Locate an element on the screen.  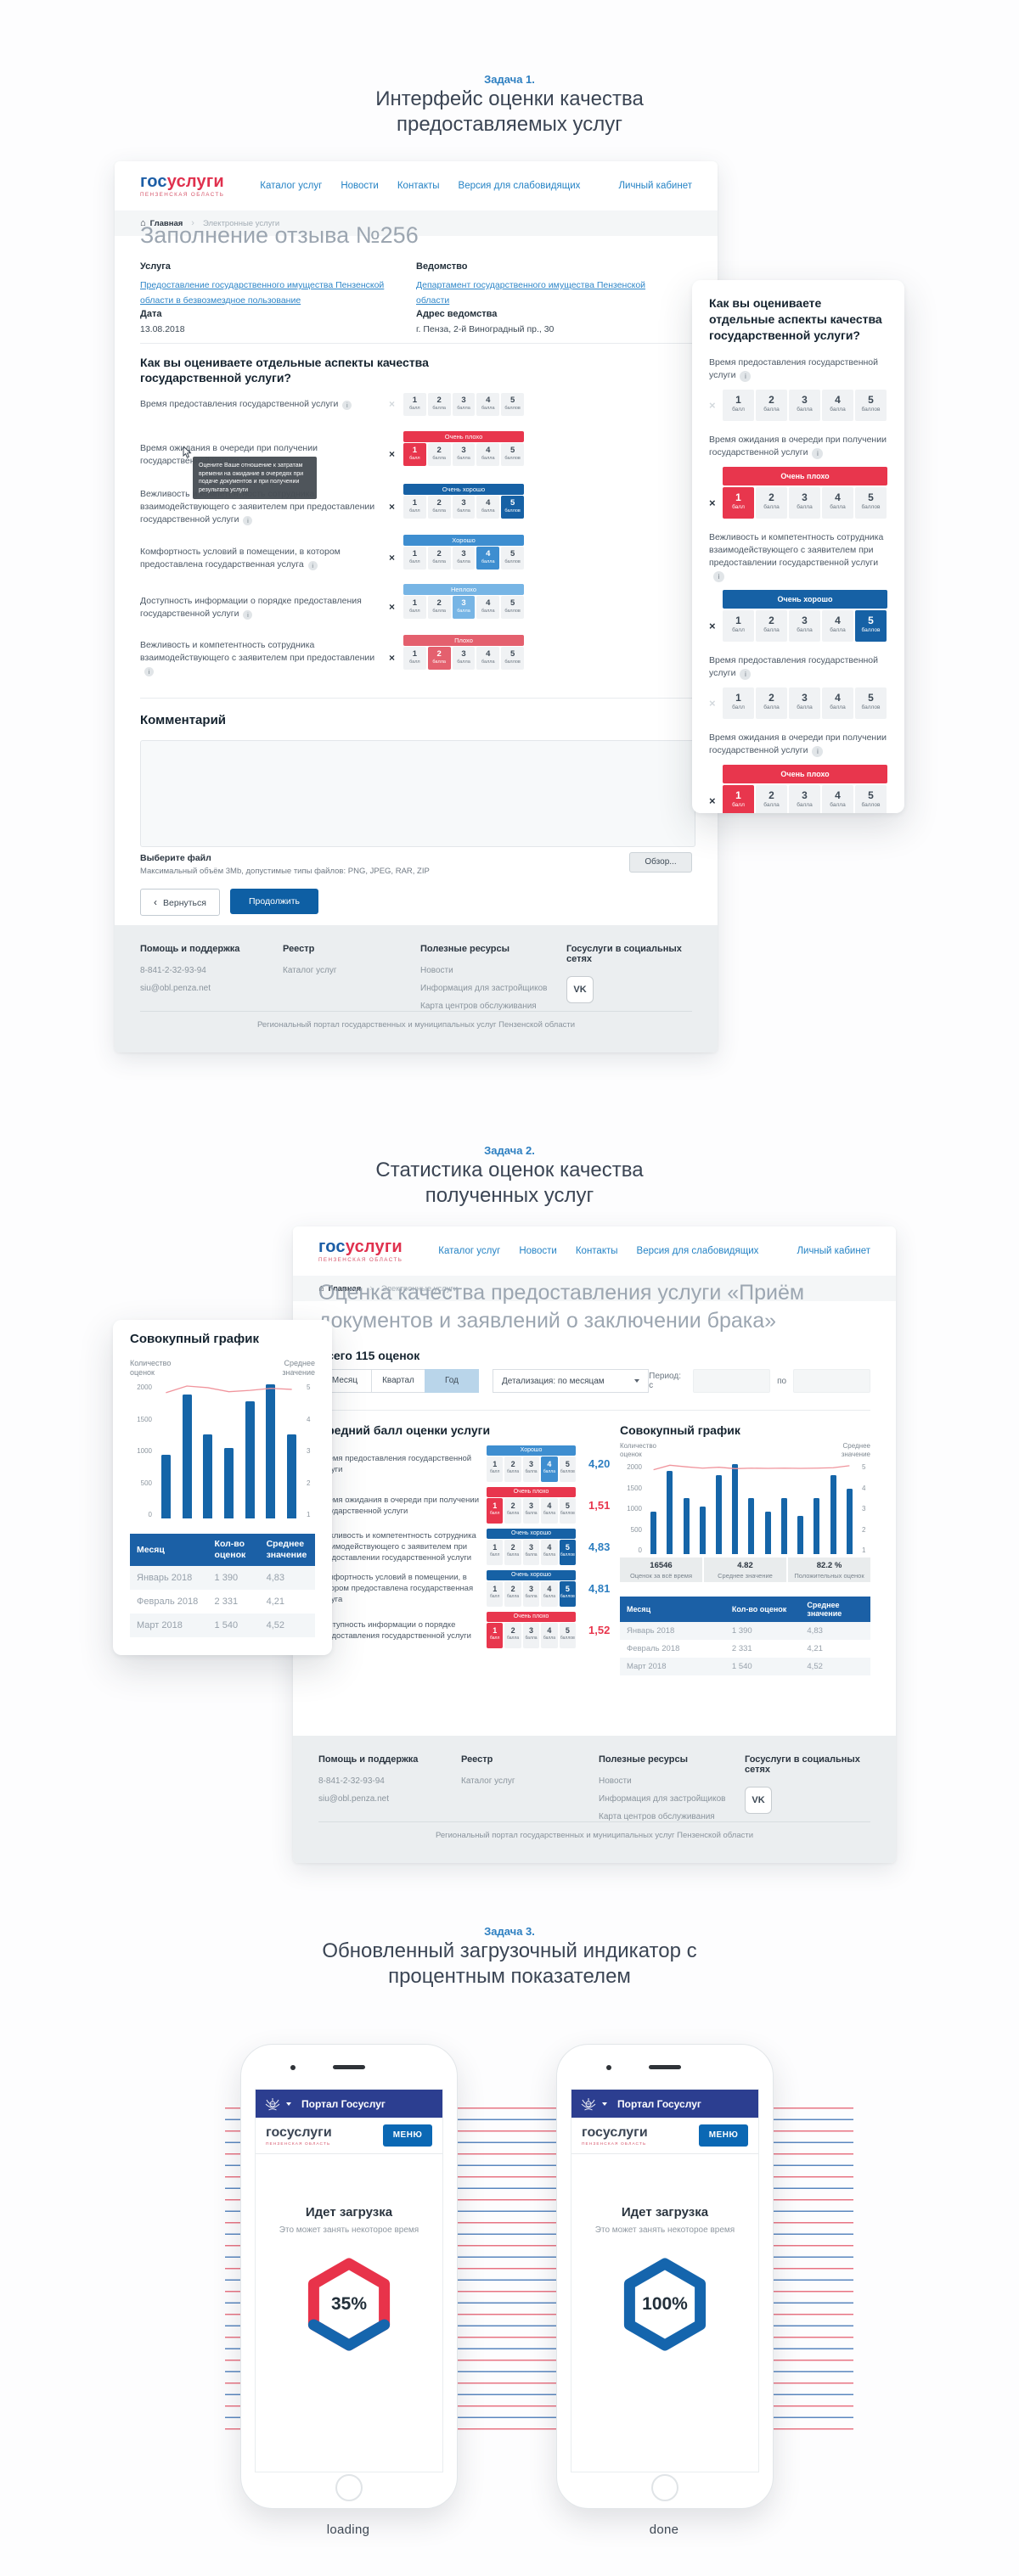
footer-link: Новости is located at coordinates (615, 1781).